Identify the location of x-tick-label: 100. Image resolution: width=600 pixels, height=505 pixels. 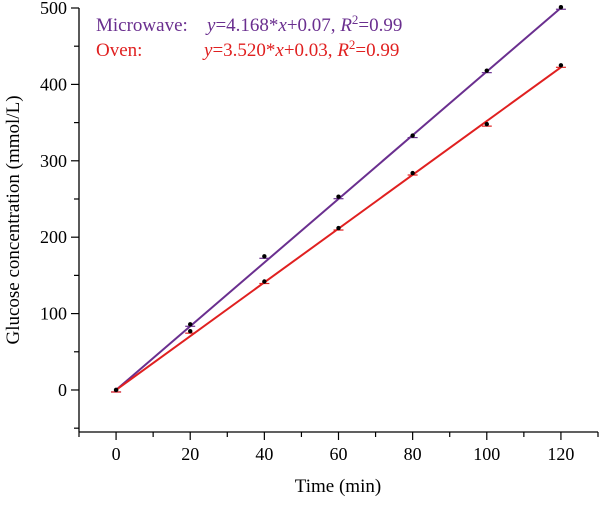
(486, 454).